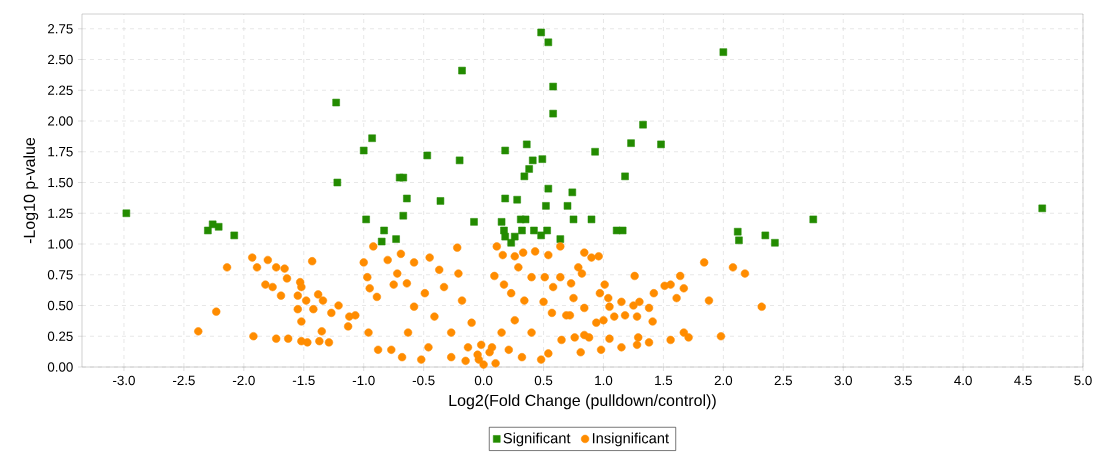  I want to click on y-tick-label: 2.50, so click(60, 59).